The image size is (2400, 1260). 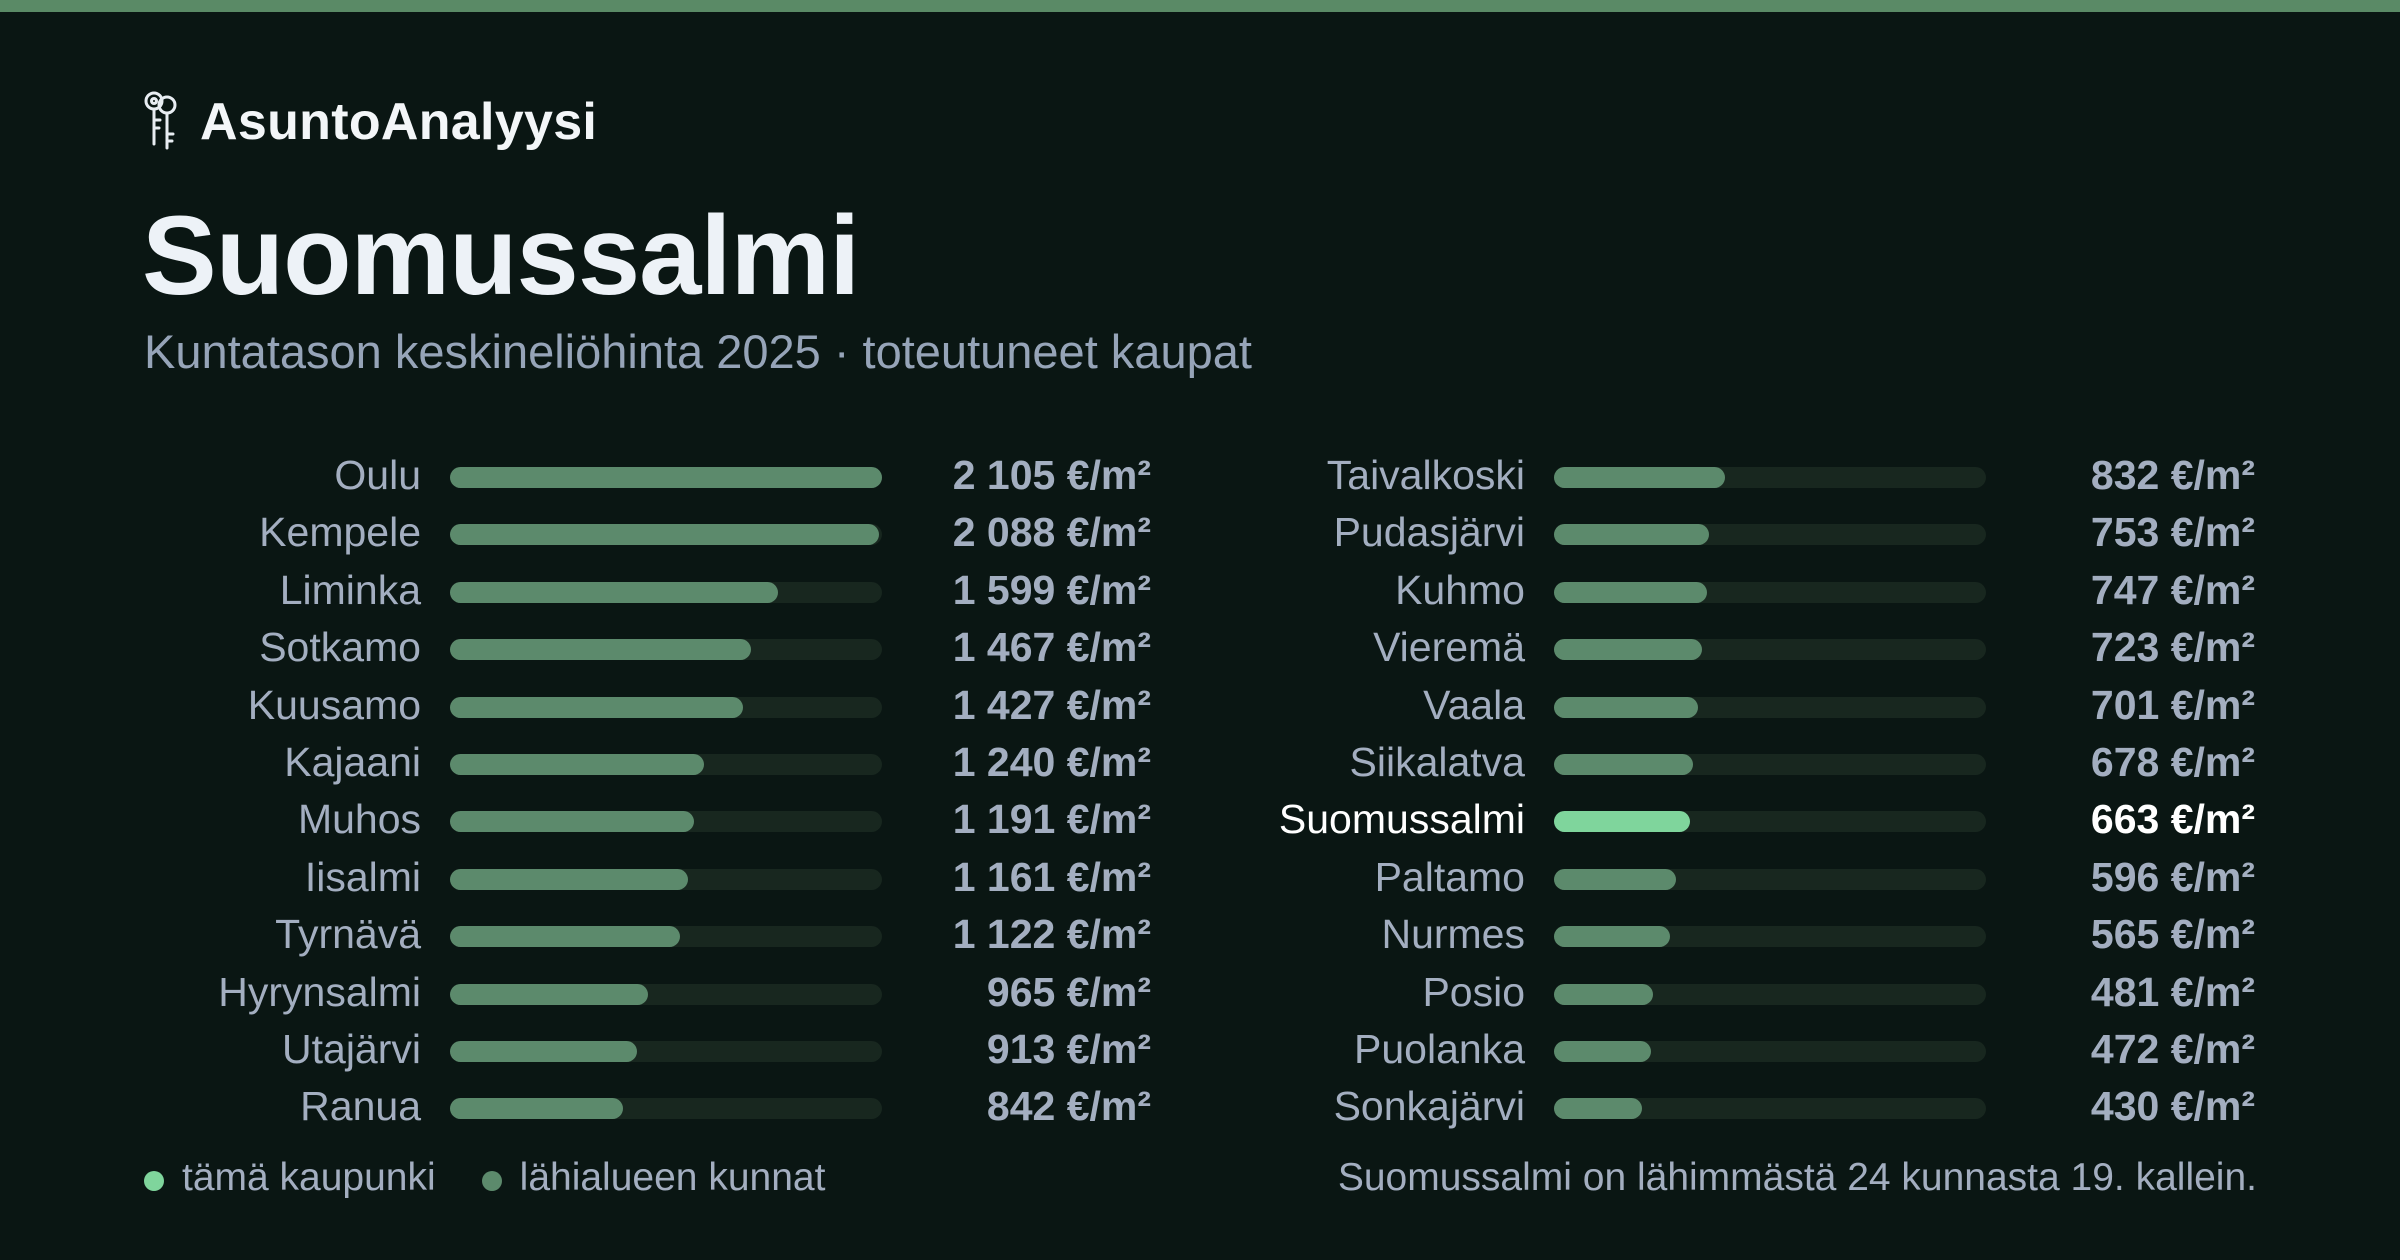 I want to click on bar-value-label: 913 €/m², so click(x=1068, y=1049).